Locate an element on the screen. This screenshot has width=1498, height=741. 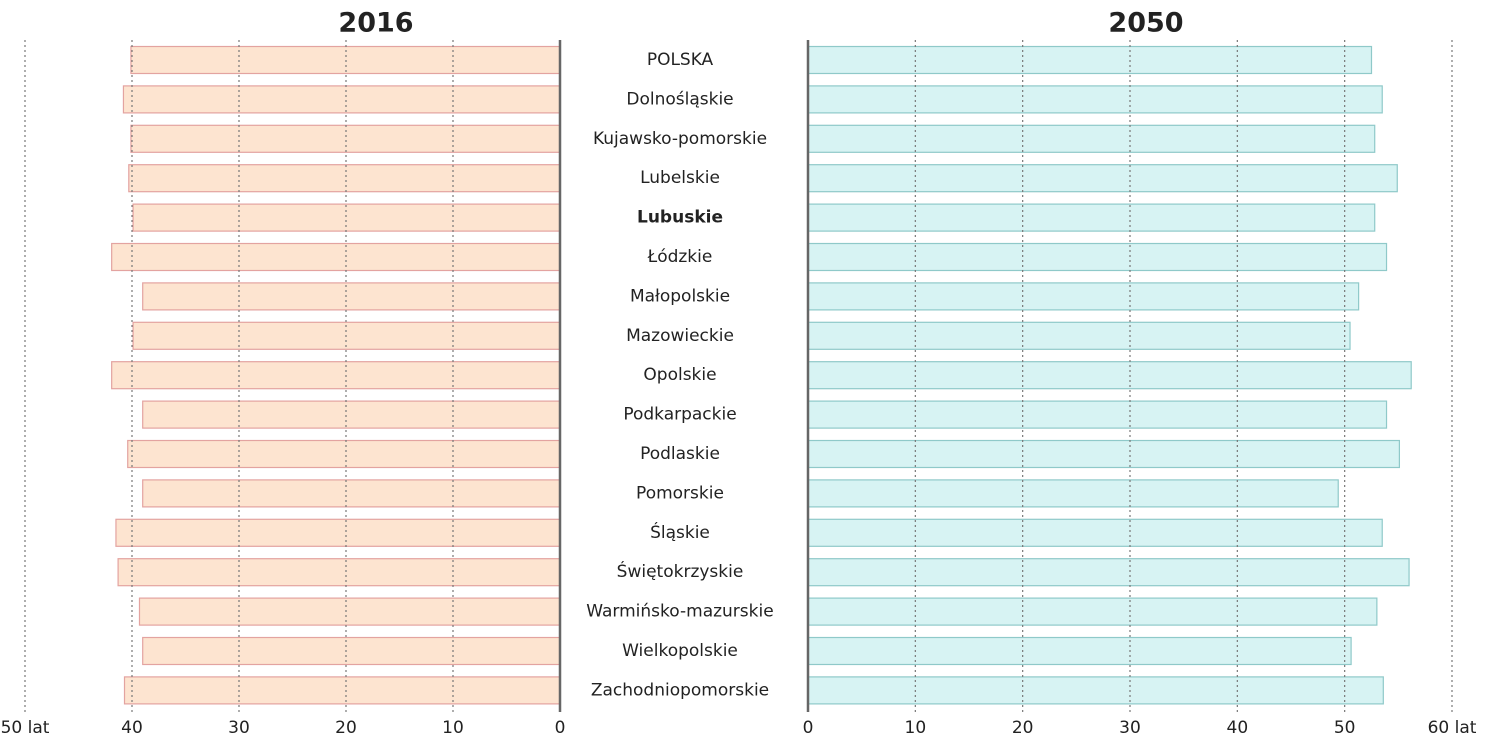
category-label: Pomorskie is located at coordinates (680, 493).